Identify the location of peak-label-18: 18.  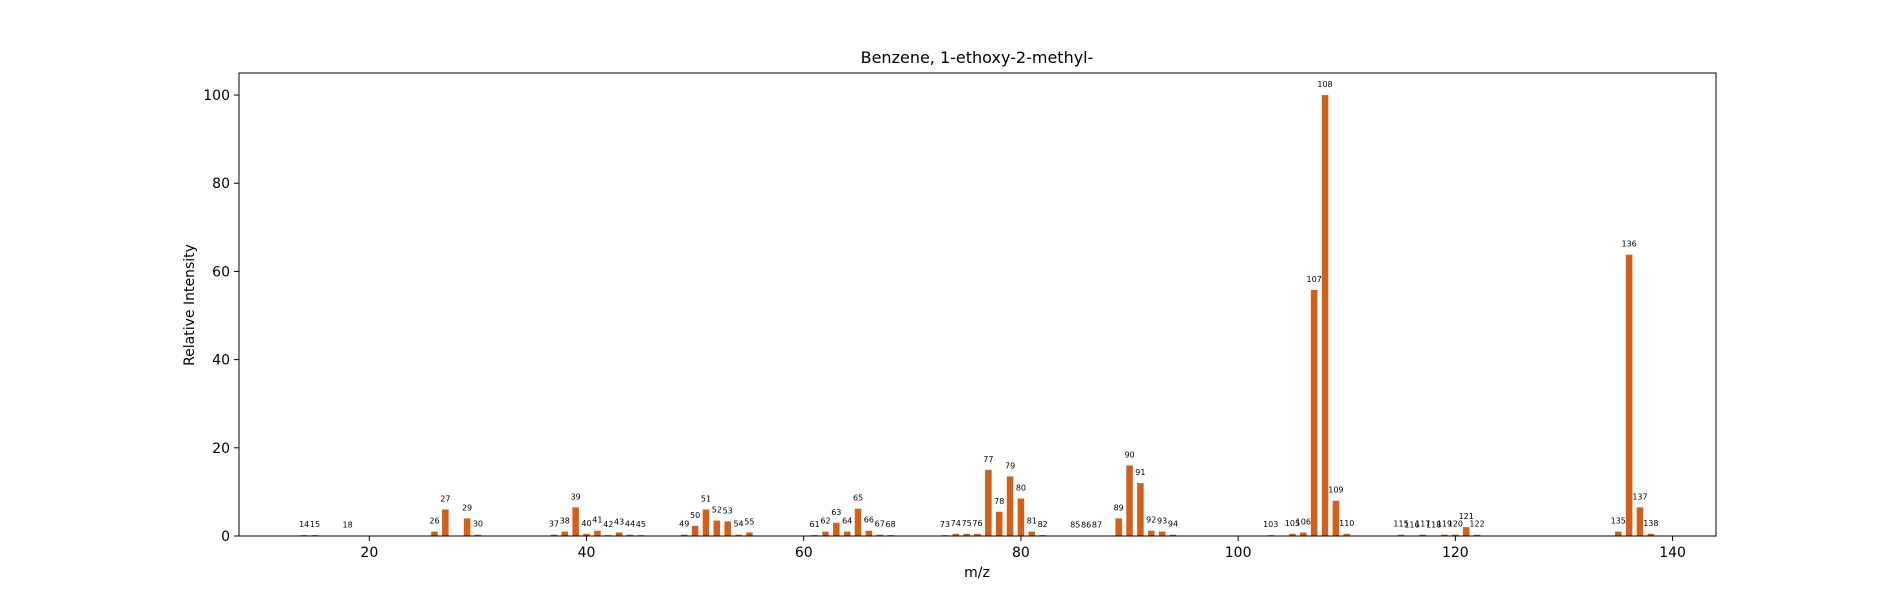
(348, 525).